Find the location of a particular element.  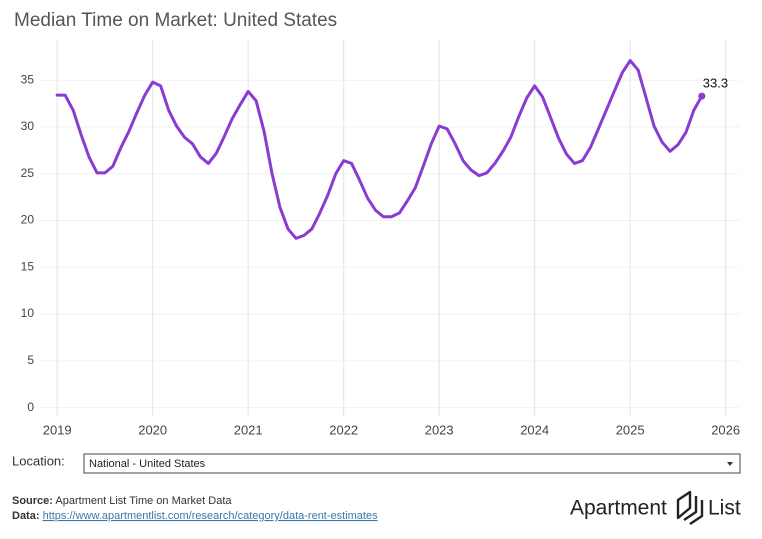

source-label: Source: is located at coordinates (32, 501).